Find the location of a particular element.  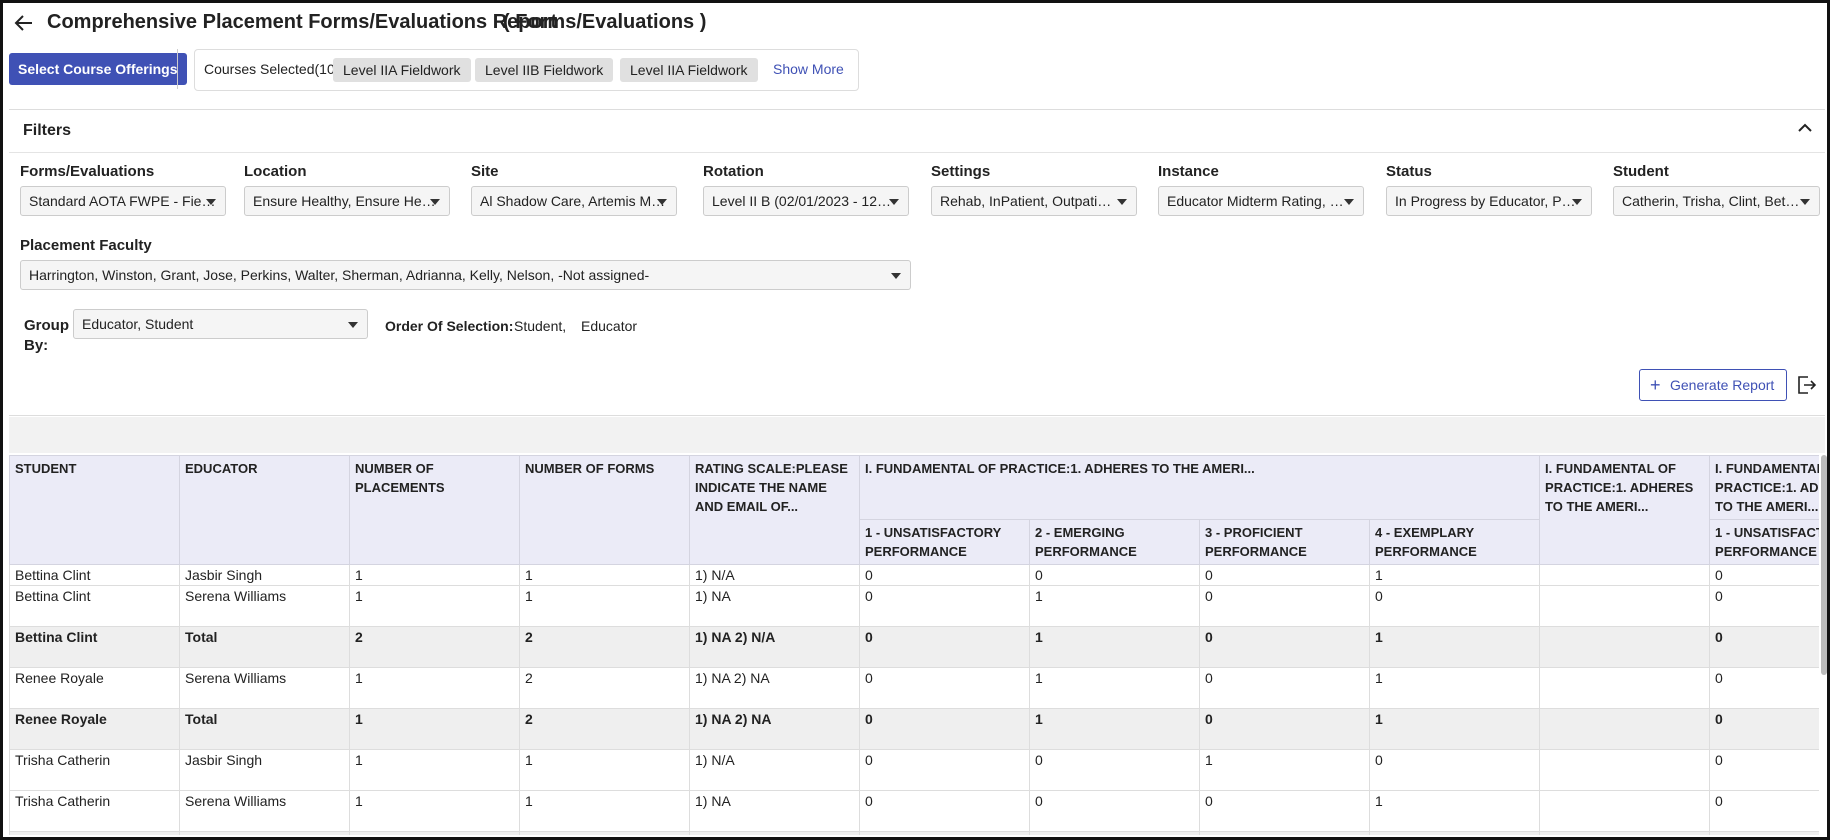

show-more-link: Show More is located at coordinates (808, 69).